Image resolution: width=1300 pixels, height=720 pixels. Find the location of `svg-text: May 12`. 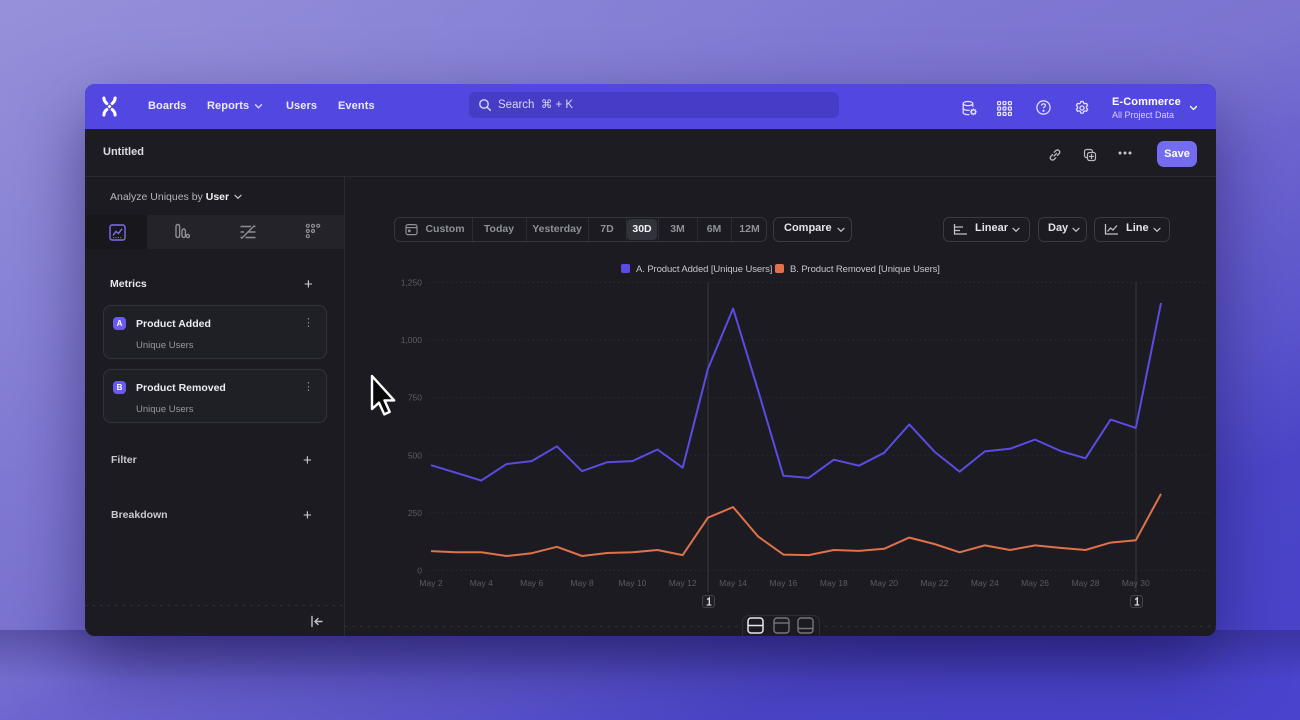

svg-text: May 12 is located at coordinates (683, 583).